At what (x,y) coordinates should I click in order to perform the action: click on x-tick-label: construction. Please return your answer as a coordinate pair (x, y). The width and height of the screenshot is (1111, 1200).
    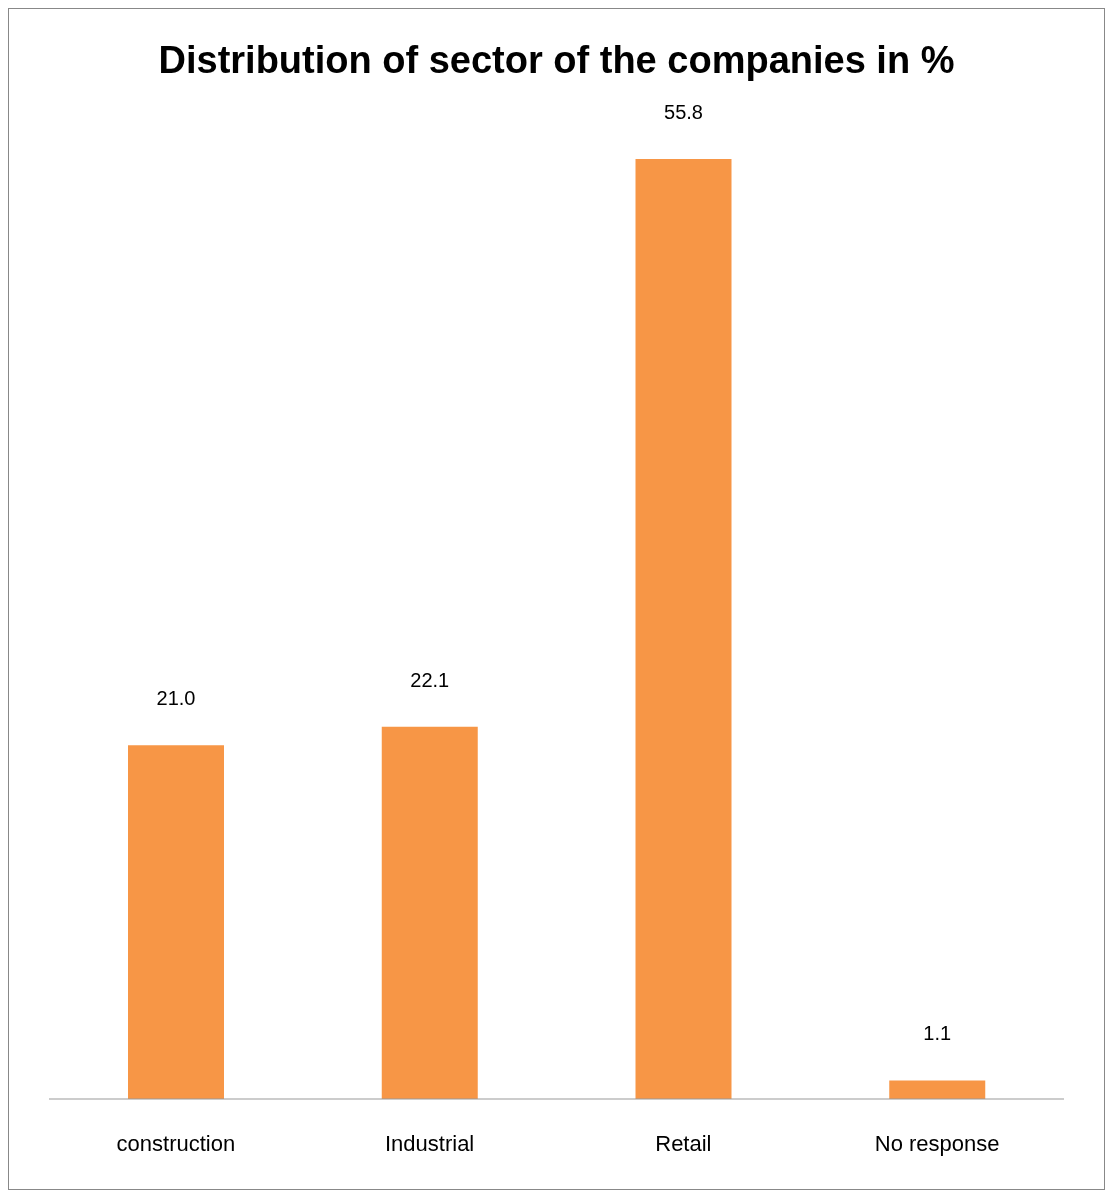
    Looking at the image, I should click on (176, 1143).